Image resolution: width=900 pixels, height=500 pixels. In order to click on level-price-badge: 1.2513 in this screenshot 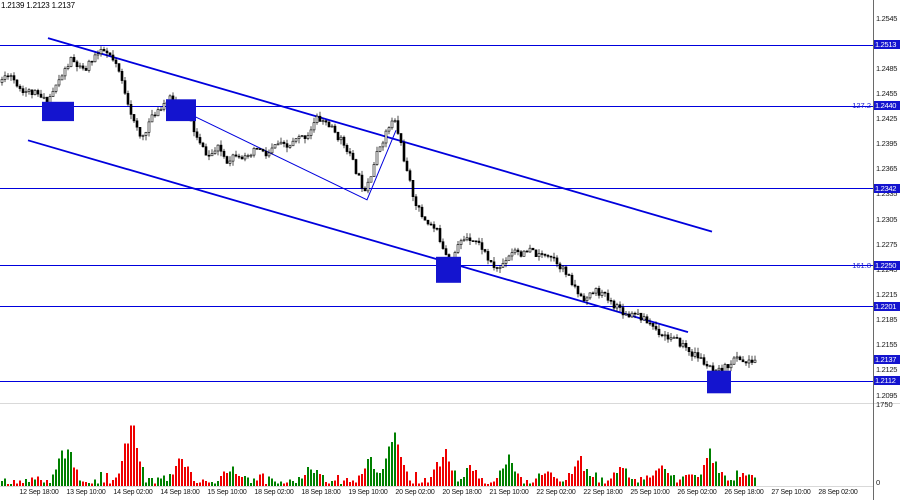, I will do `click(887, 44)`.